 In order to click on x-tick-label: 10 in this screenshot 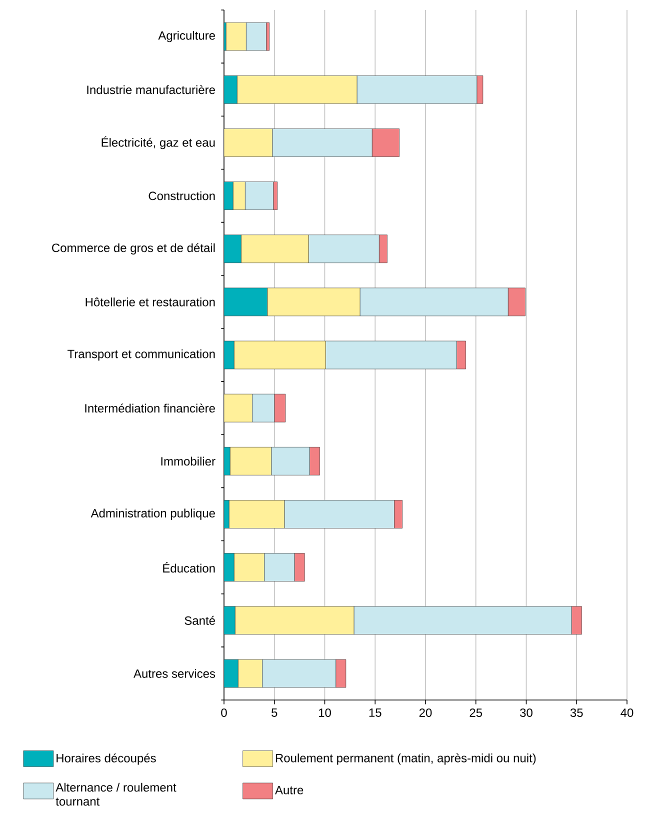, I will do `click(324, 712)`.